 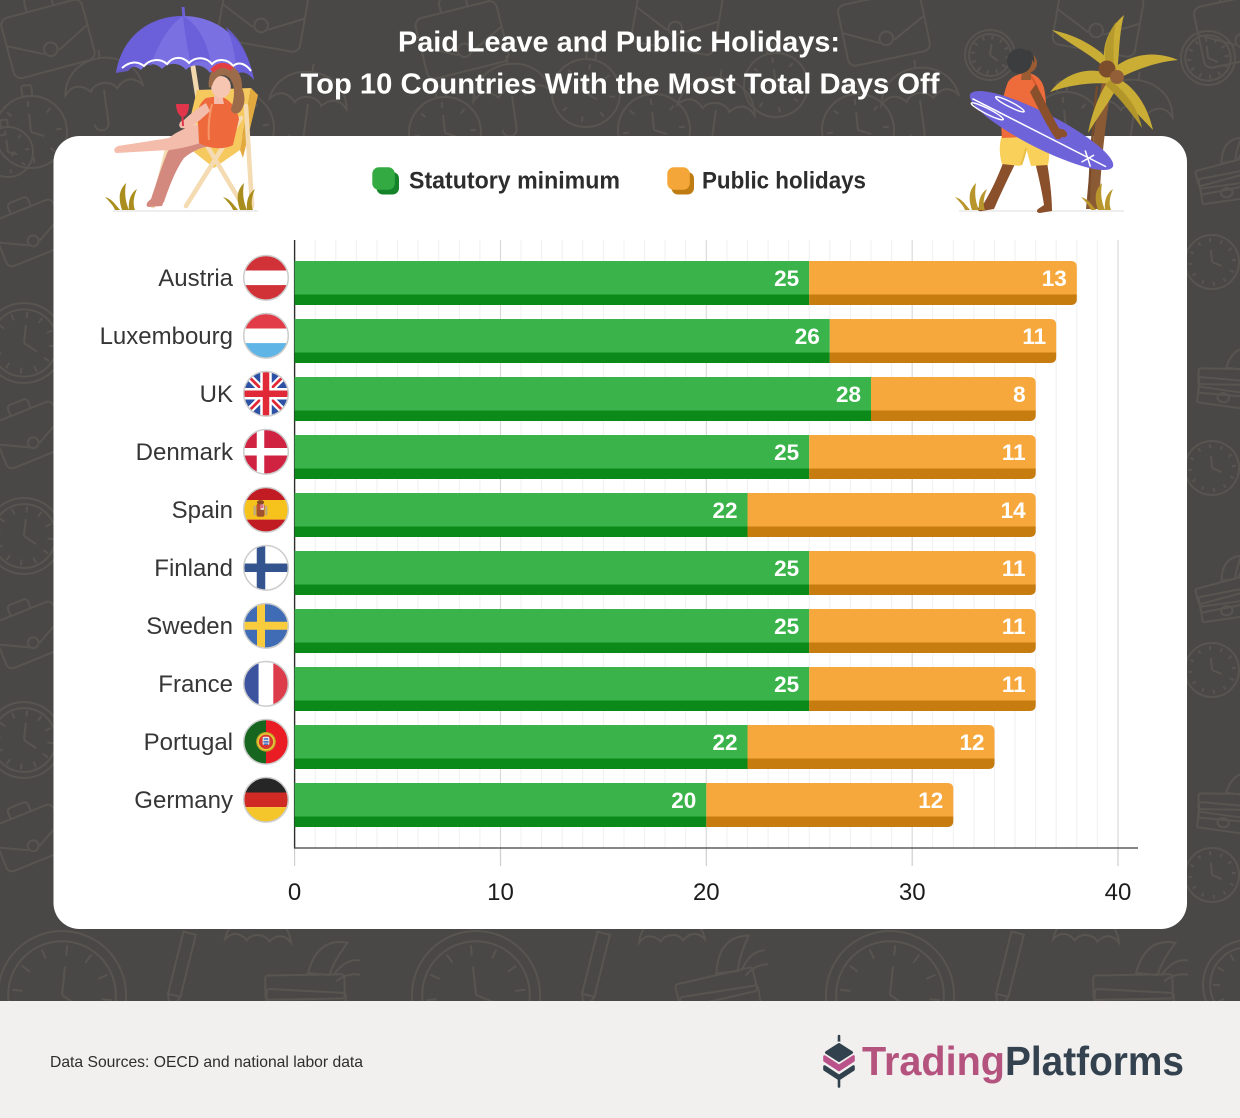 What do you see at coordinates (1019, 394) in the screenshot?
I see `svg-text: 8` at bounding box center [1019, 394].